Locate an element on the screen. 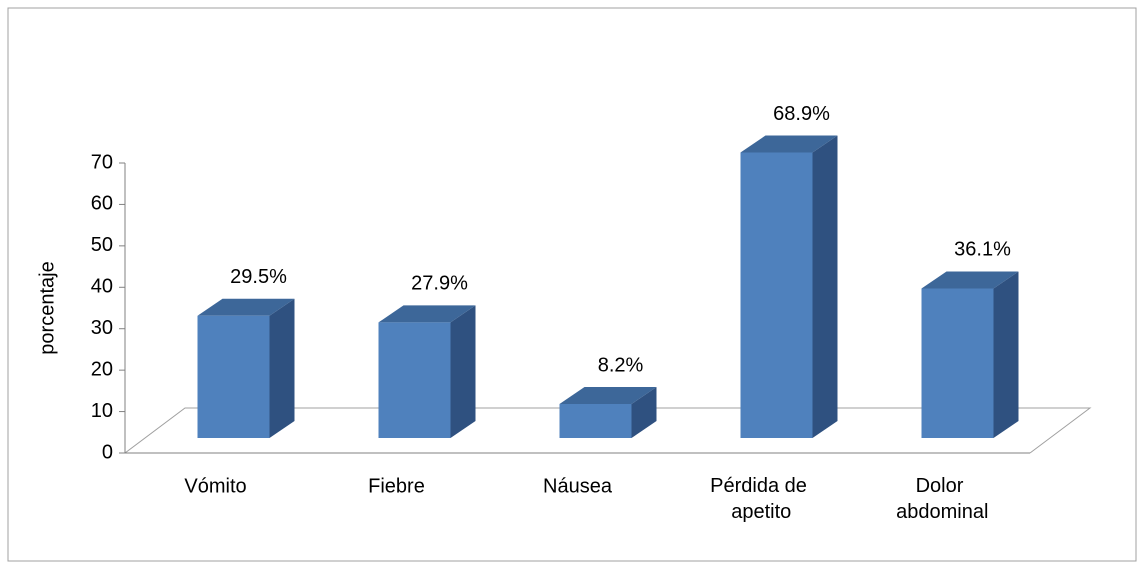 The height and width of the screenshot is (574, 1144). x-tick-label: Dolor abdominal is located at coordinates (940, 499).